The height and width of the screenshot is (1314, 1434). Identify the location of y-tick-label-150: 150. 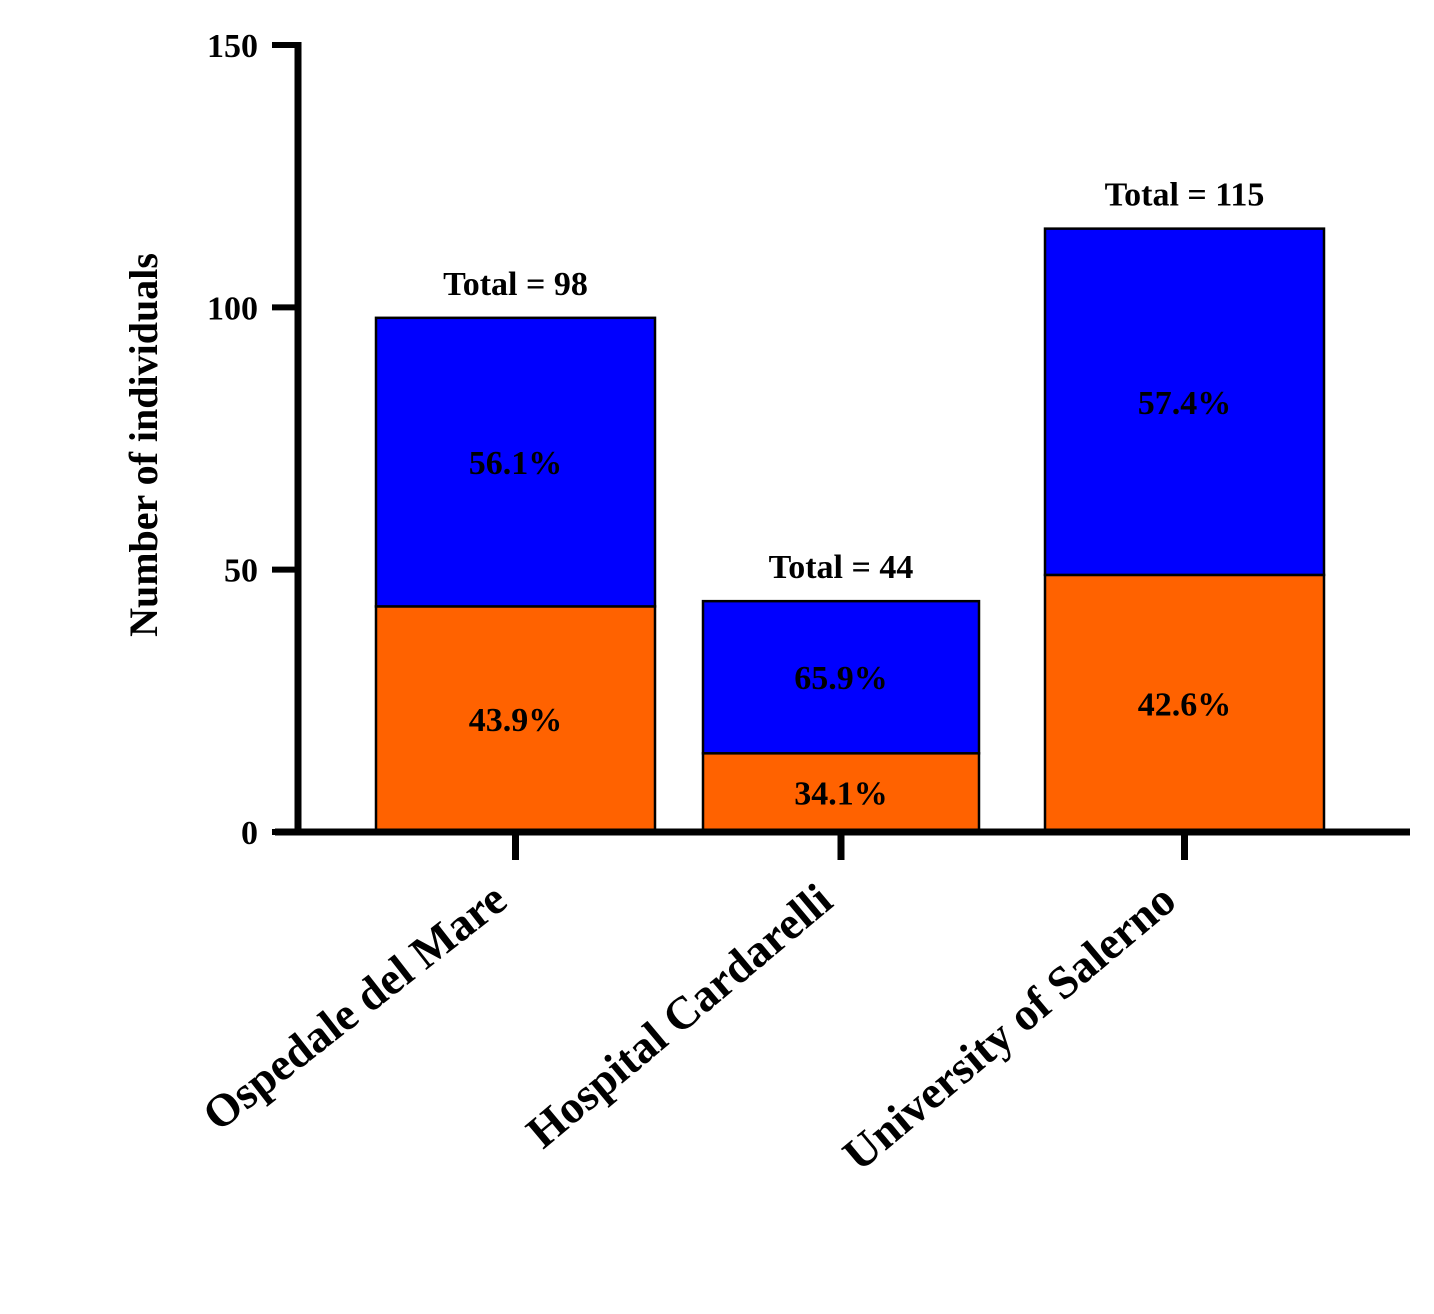
(232, 46).